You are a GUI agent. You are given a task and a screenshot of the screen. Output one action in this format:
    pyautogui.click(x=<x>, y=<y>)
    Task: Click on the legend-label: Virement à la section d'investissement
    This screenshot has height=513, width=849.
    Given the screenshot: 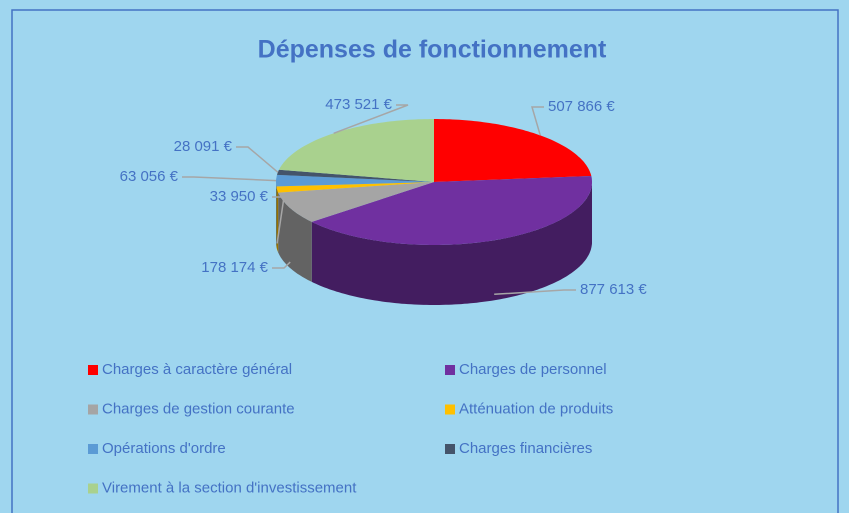 What is the action you would take?
    pyautogui.click(x=229, y=487)
    